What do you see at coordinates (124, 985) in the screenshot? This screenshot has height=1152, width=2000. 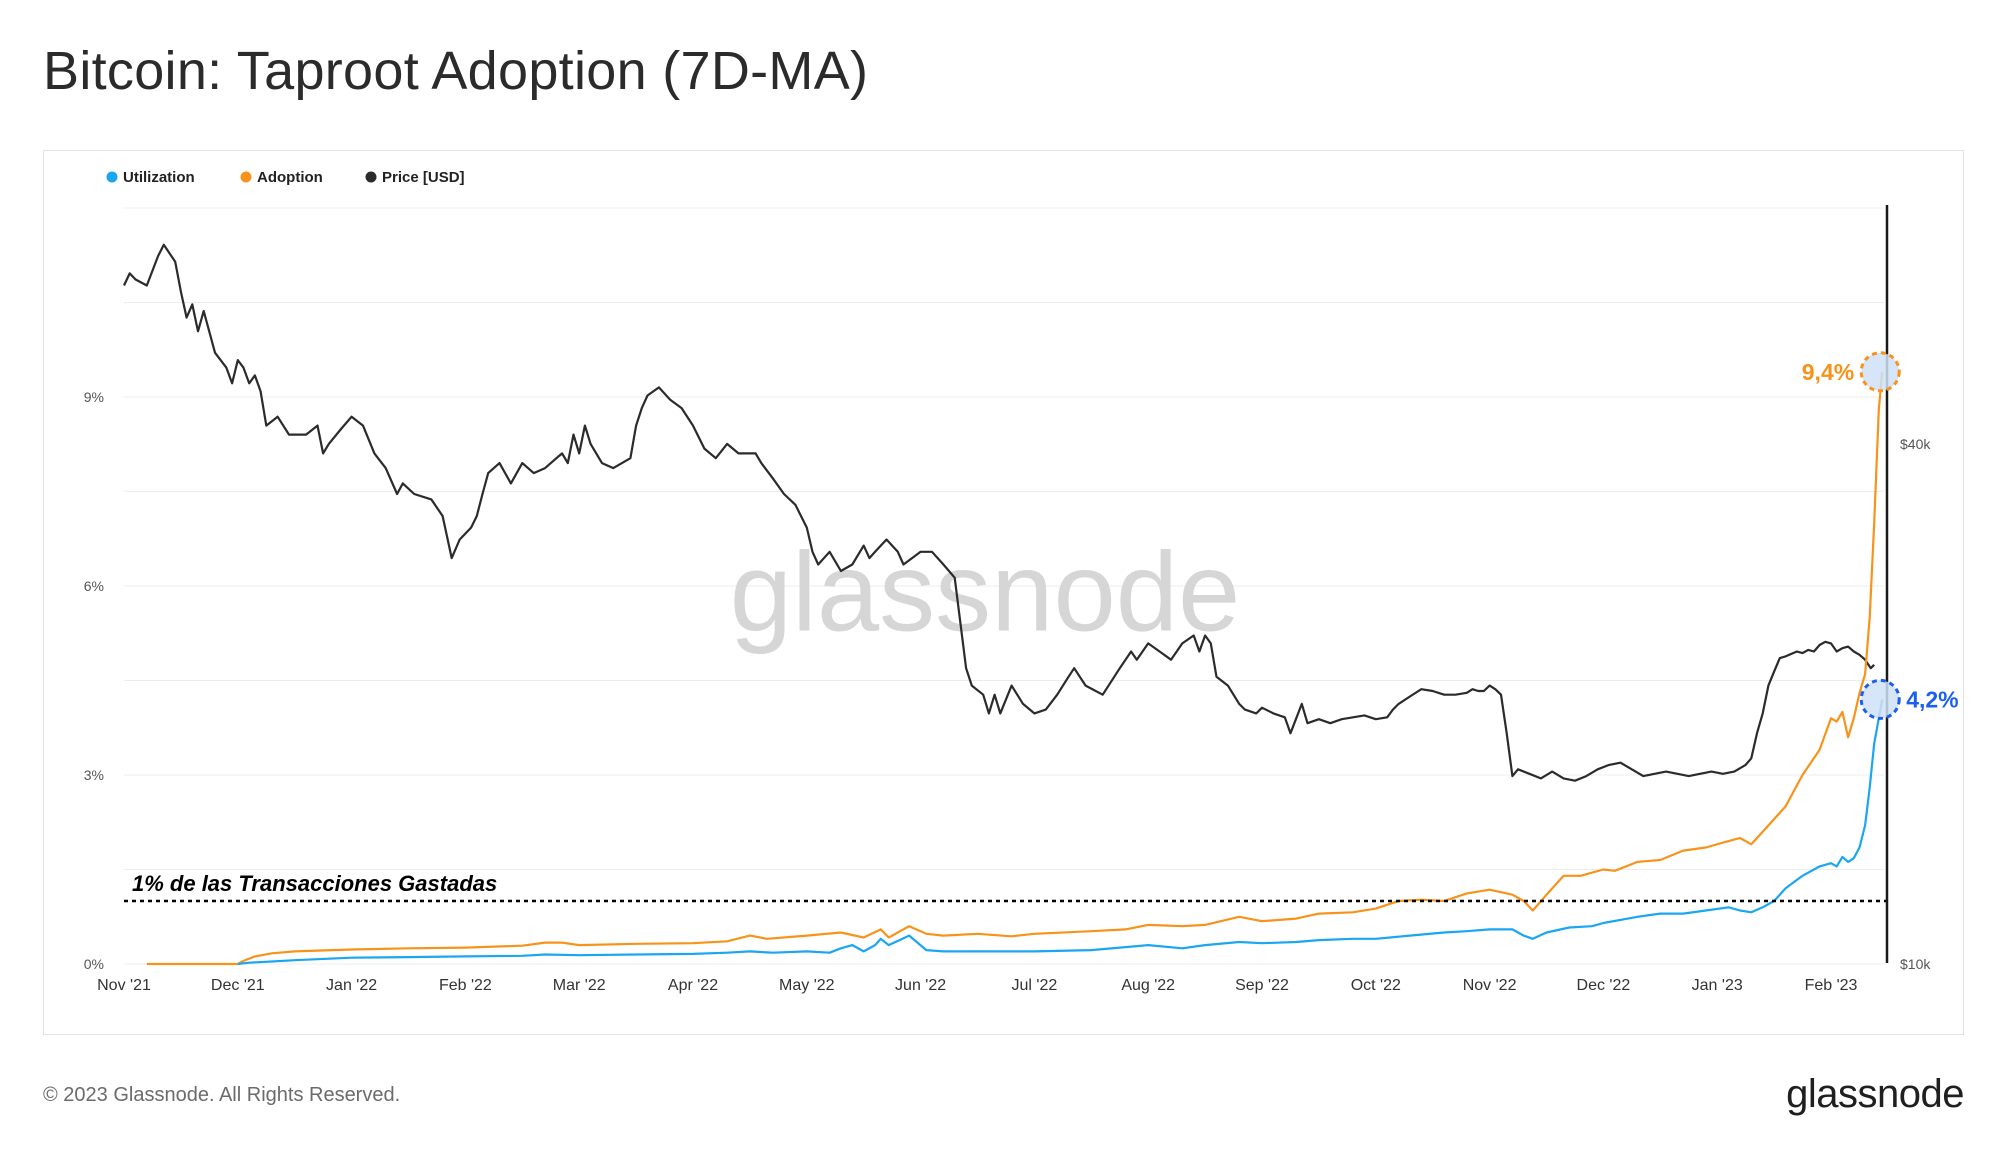 I see `x-tick-label: Nov '21` at bounding box center [124, 985].